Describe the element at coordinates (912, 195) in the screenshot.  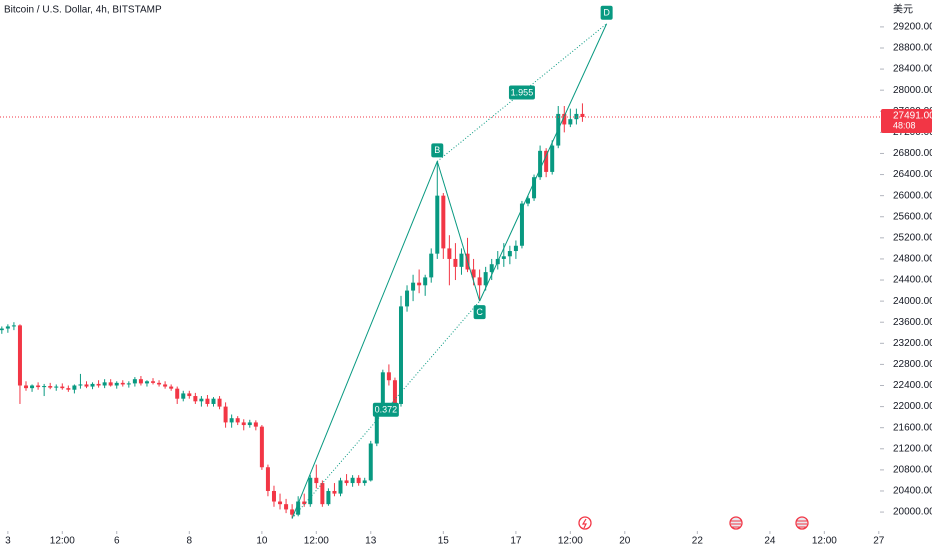
I see `y-tick-label: 26000.00` at that location.